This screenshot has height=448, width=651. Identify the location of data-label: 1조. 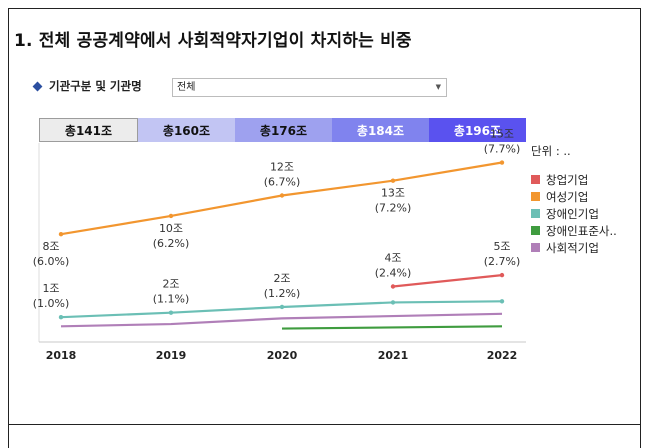
(50, 288).